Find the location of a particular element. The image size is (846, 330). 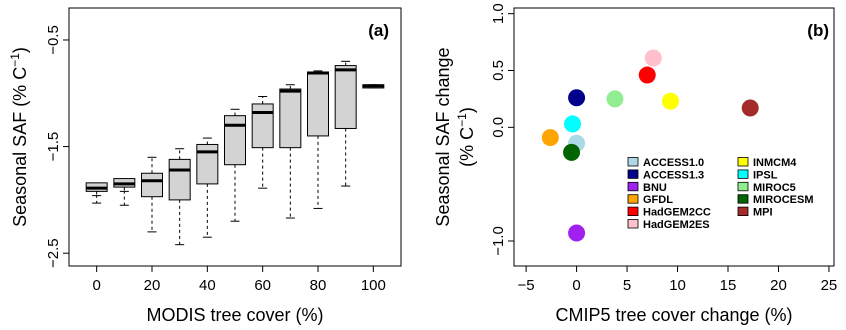

b-x-tick-label-3: 10 is located at coordinates (677, 285).